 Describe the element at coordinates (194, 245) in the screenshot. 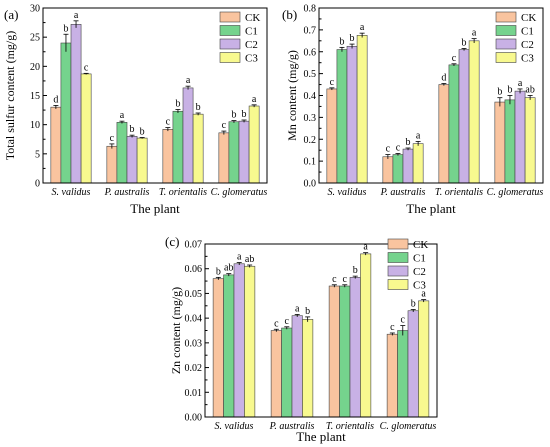

I see `y-tick-label: 0.07` at that location.